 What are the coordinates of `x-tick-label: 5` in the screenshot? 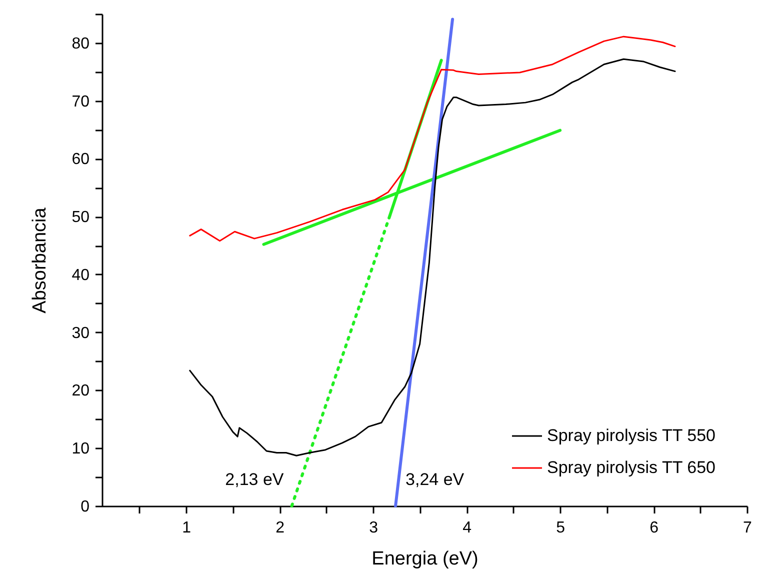 It's located at (561, 528).